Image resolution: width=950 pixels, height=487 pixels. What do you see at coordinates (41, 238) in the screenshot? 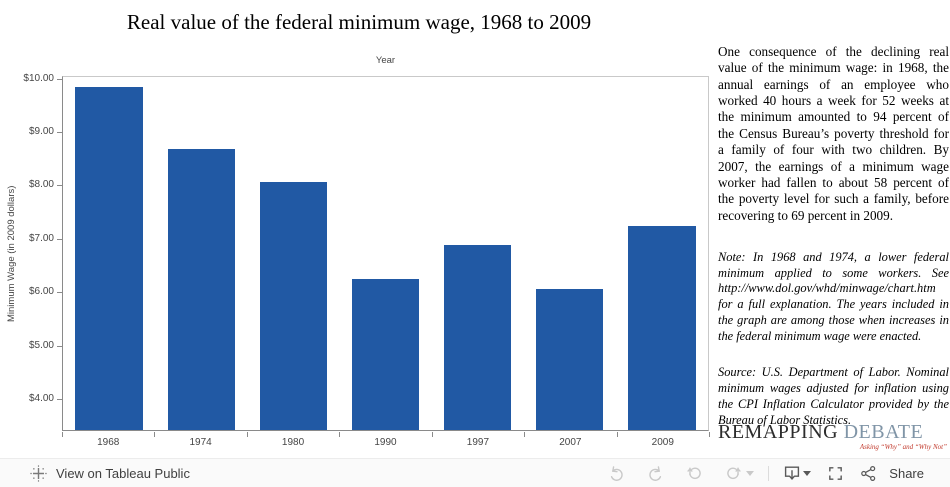
I see `y-tick-label: $7.00` at bounding box center [41, 238].